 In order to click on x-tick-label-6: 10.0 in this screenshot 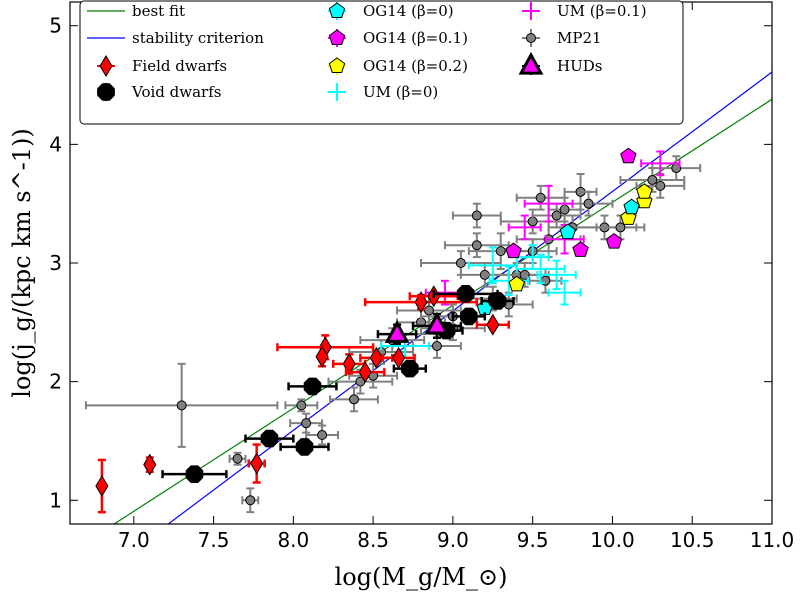, I will do `click(612, 540)`.